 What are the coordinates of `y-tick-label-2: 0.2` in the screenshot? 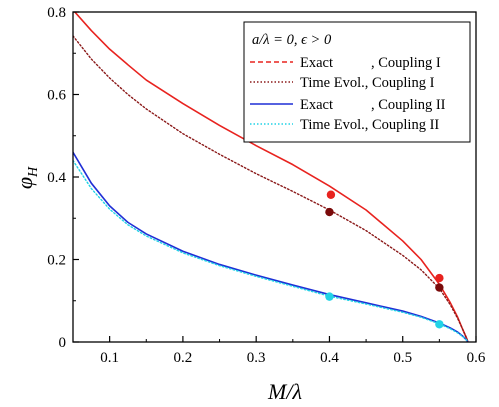 It's located at (56, 261).